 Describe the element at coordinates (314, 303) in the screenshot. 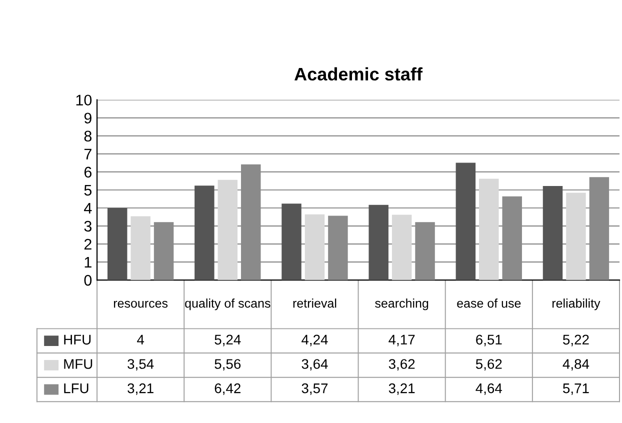

I see `x-tick-label: retrieval` at that location.